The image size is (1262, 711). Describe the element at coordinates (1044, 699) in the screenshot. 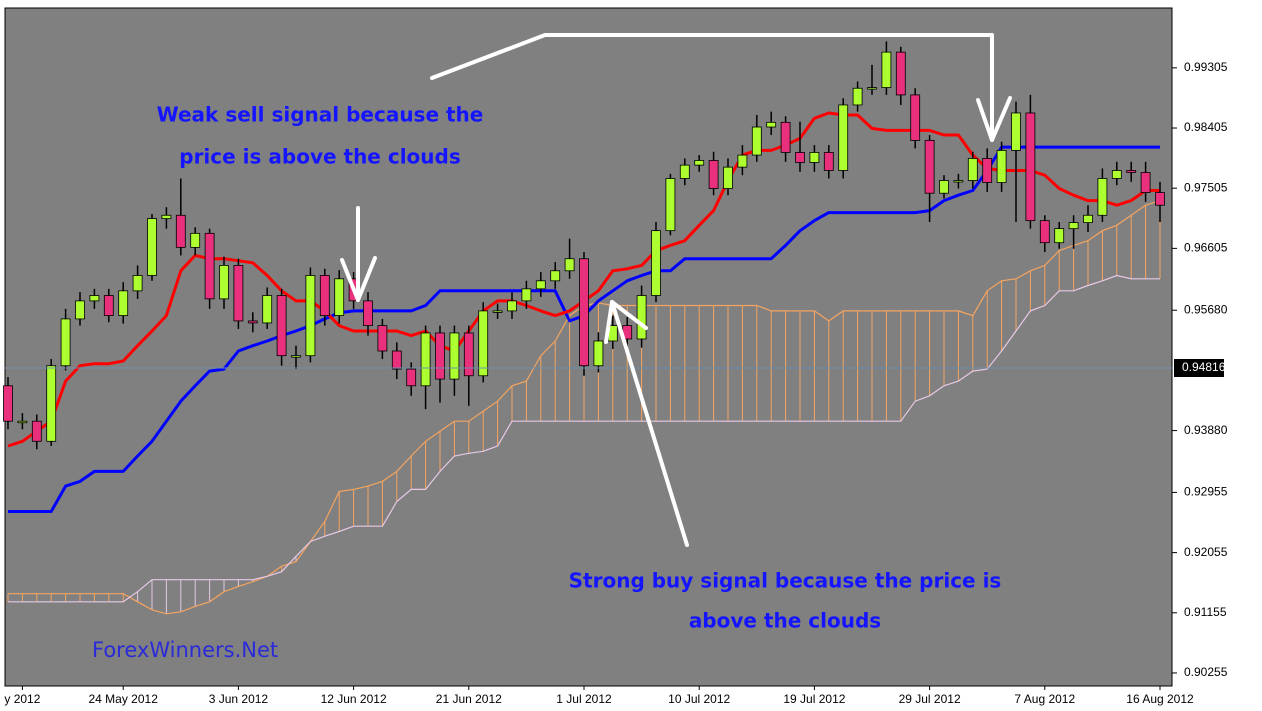

I see `x-tick-label: 7 Aug 2012` at that location.